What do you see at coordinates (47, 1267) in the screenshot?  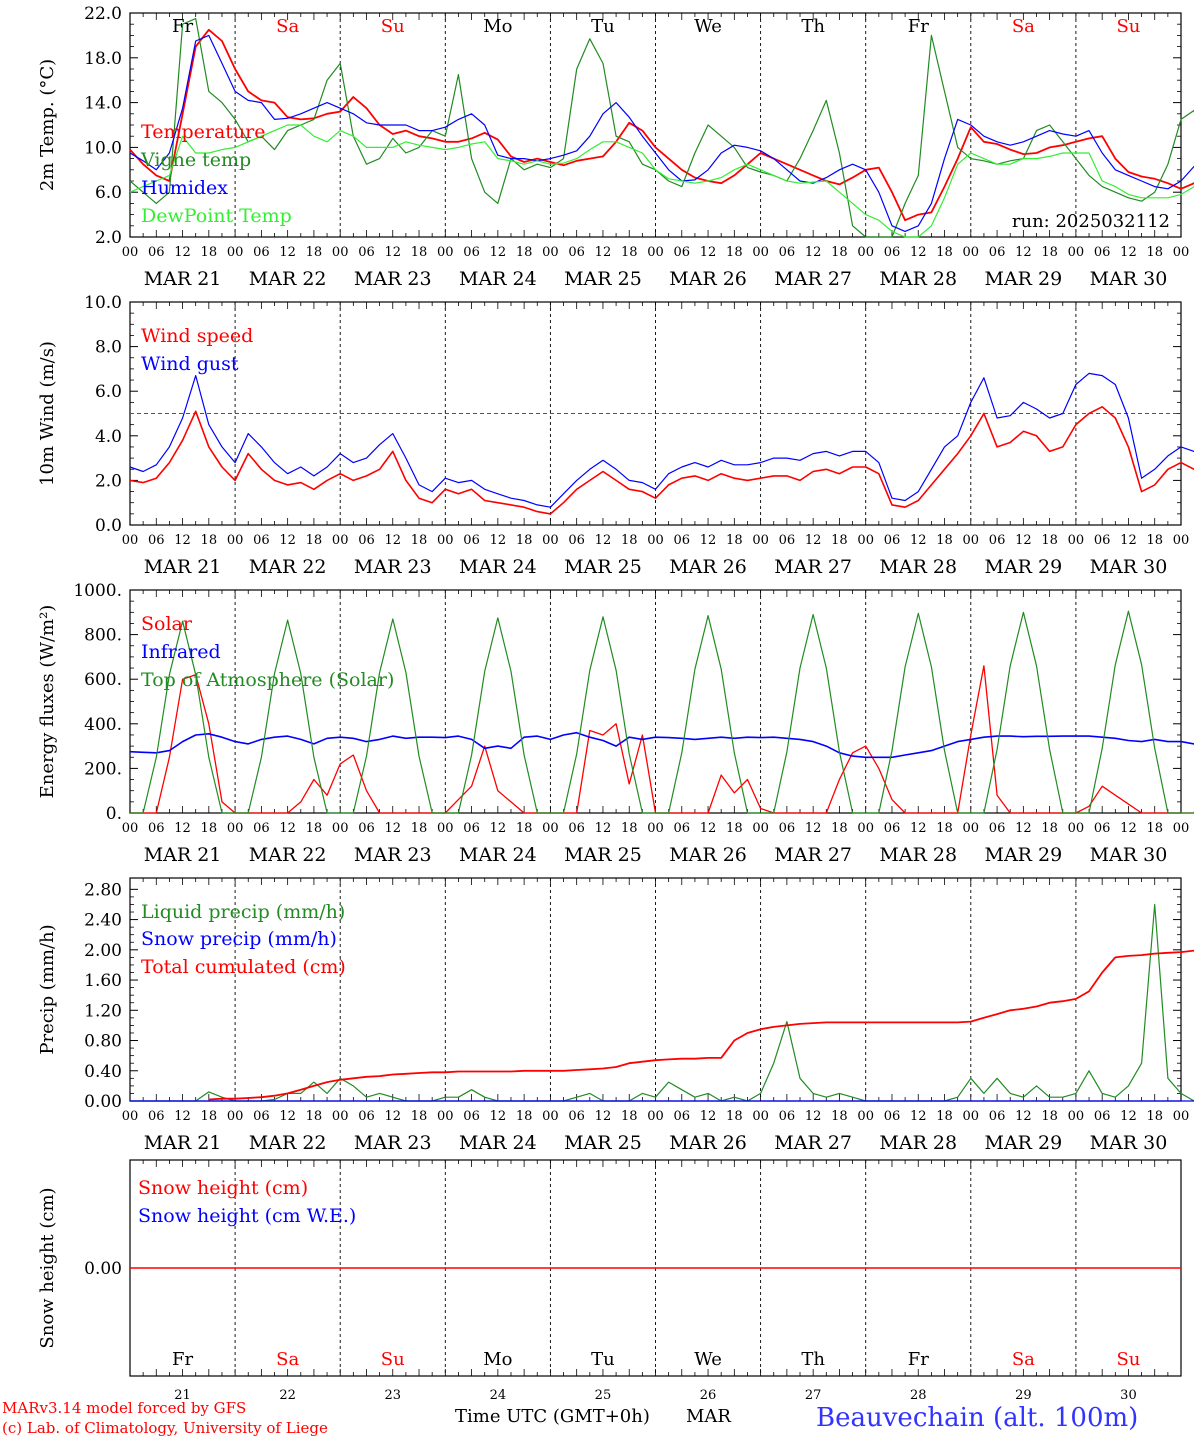 I see `y-axis-label: Snow height (cm)` at bounding box center [47, 1267].